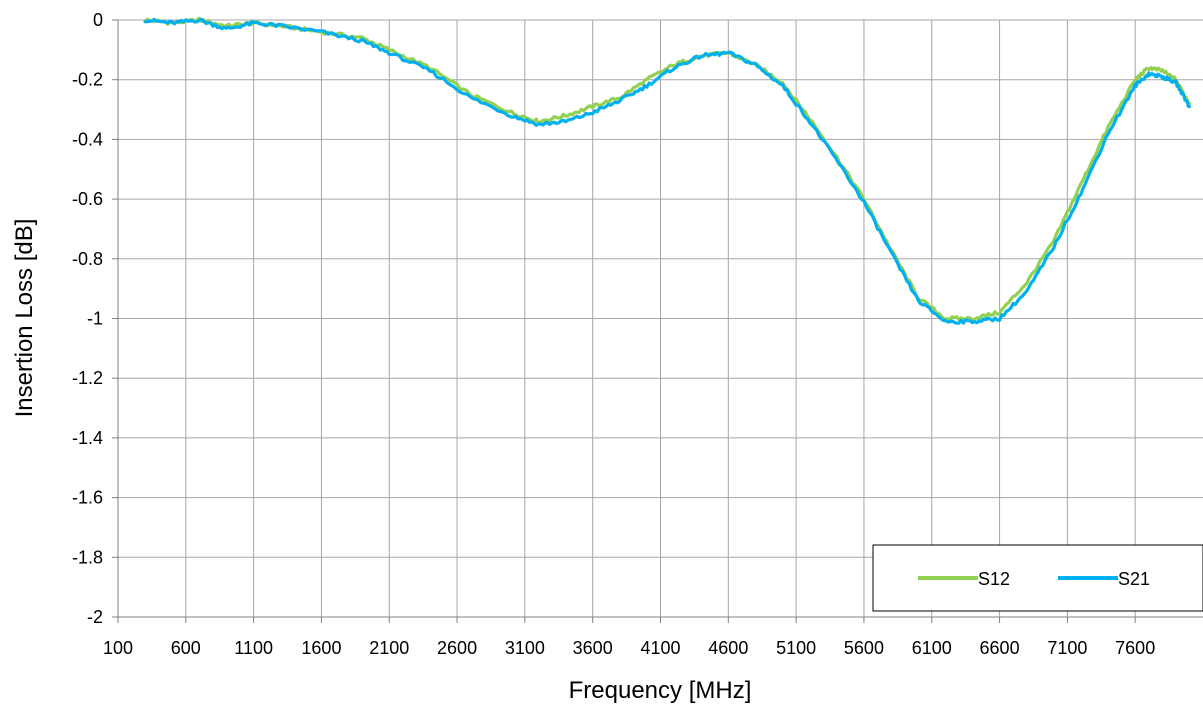 Image resolution: width=1203 pixels, height=711 pixels. Describe the element at coordinates (389, 648) in the screenshot. I see `x-tick-label: 2100` at that location.